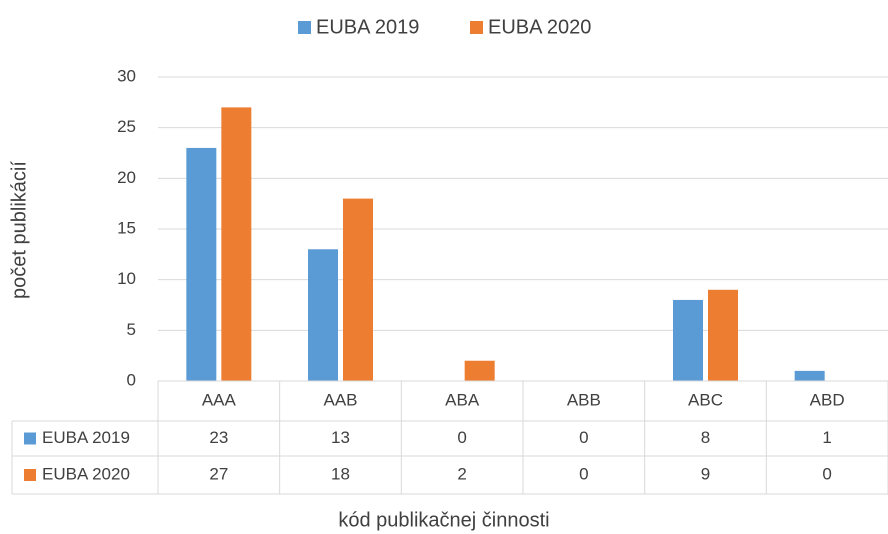  Describe the element at coordinates (126, 75) in the screenshot. I see `y-tick-label: 30` at that location.